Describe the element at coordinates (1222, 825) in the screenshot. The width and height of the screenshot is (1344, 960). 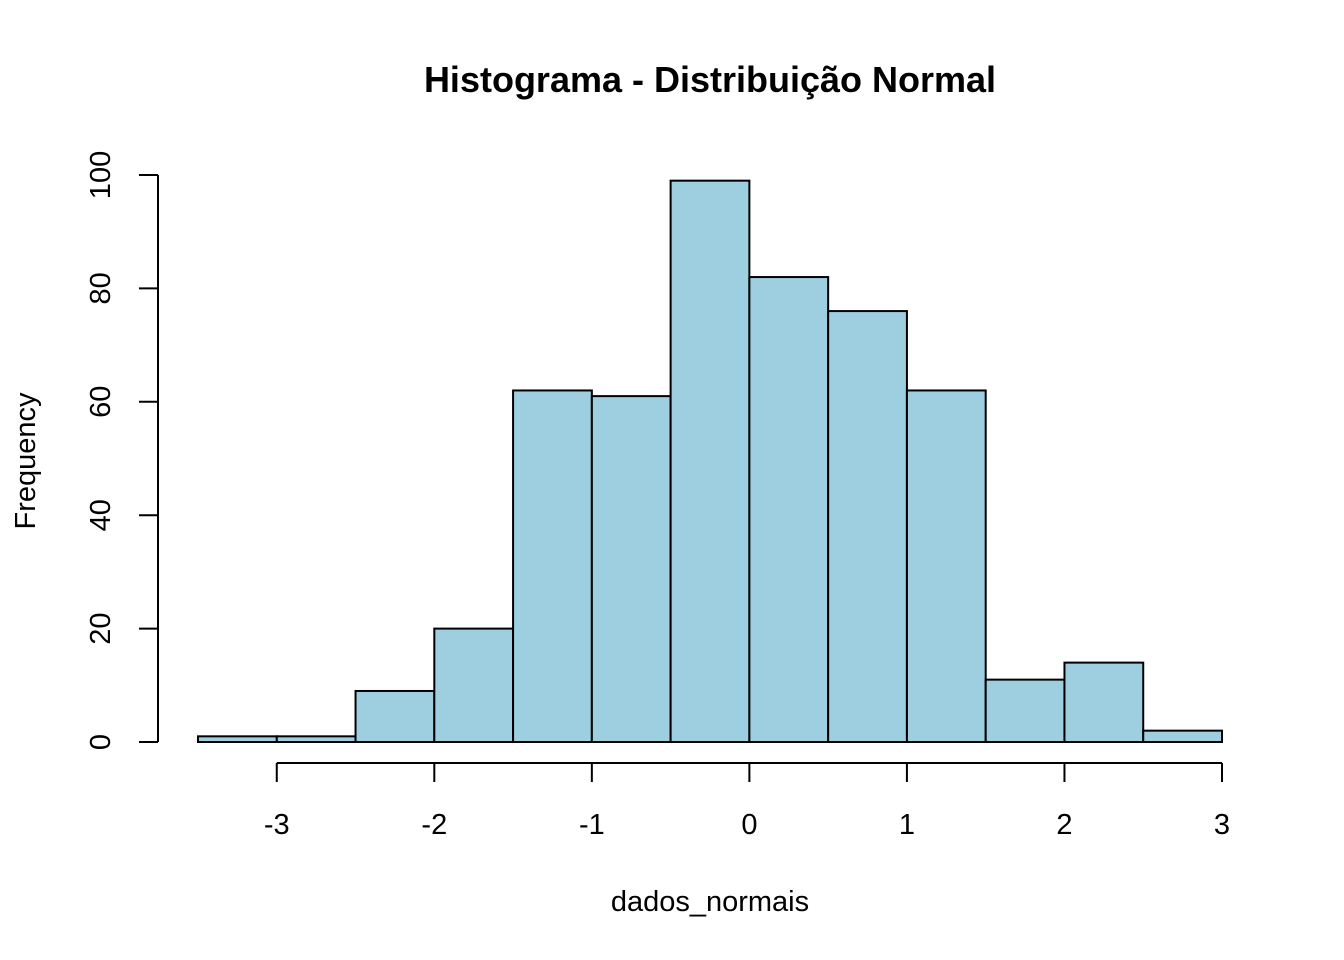
I see `x-tick-label: 3` at that location.